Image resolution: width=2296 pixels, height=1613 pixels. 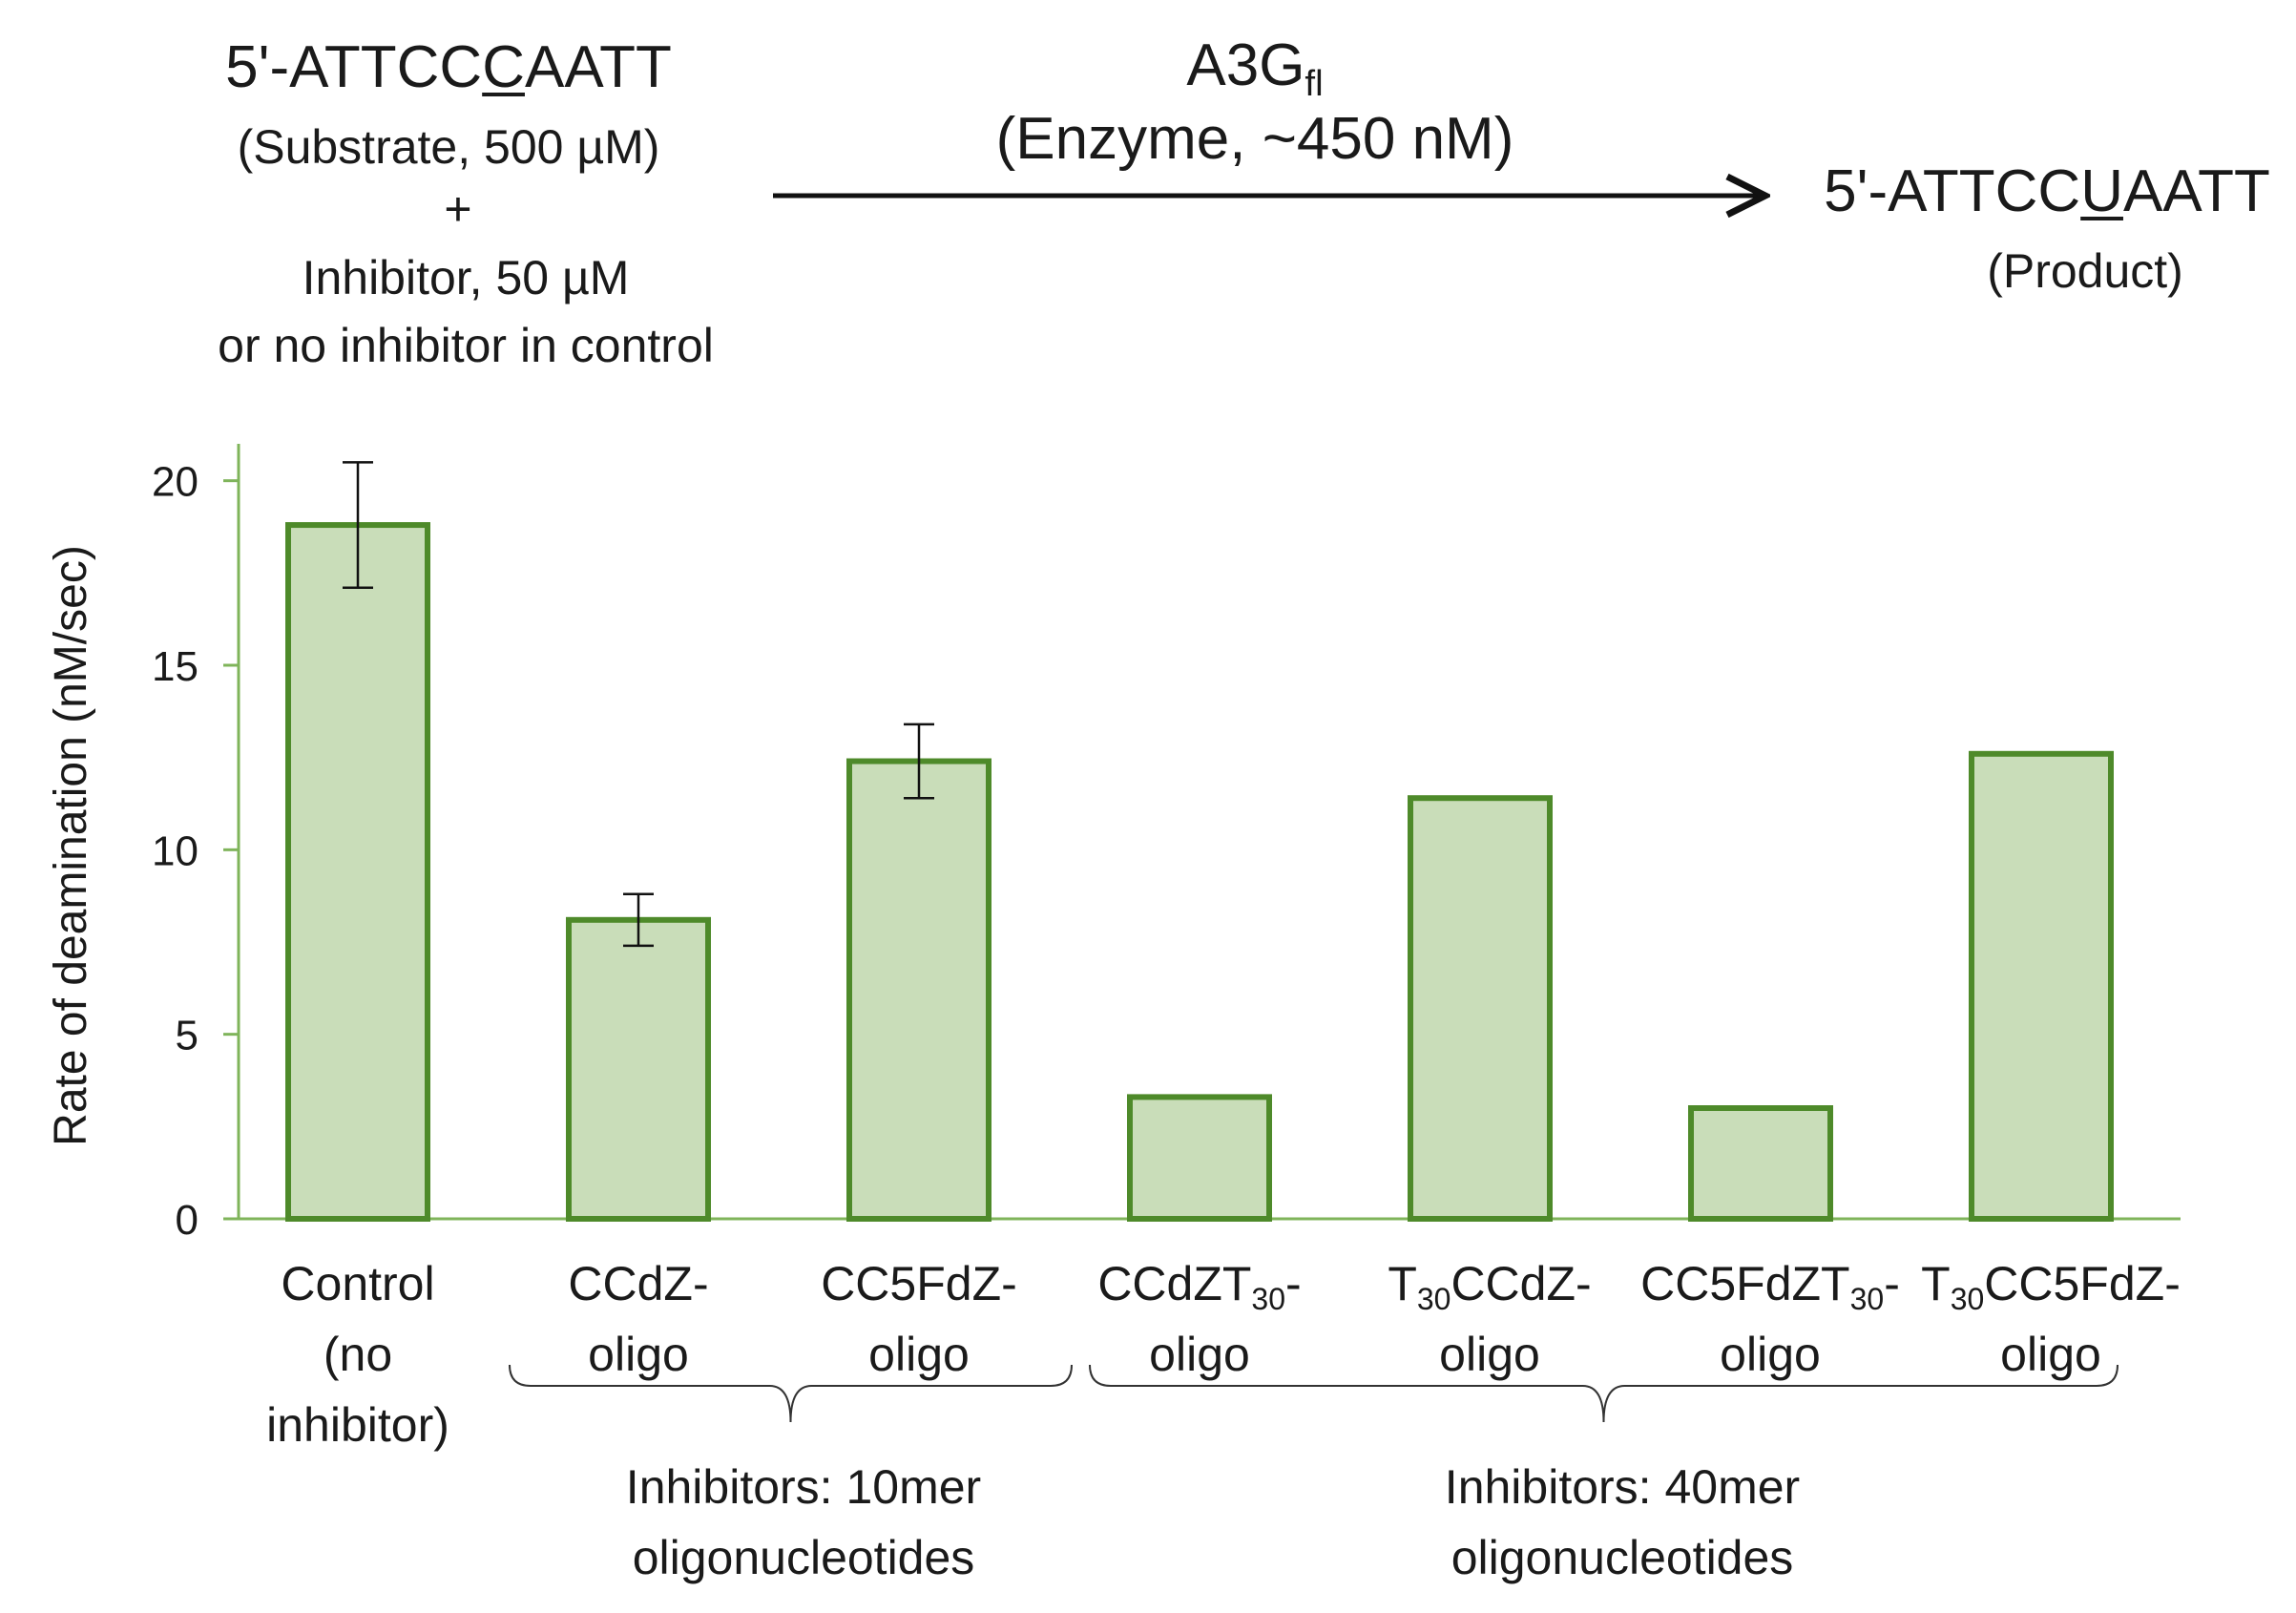 What do you see at coordinates (458, 209) in the screenshot?
I see `plus-sign: +` at bounding box center [458, 209].